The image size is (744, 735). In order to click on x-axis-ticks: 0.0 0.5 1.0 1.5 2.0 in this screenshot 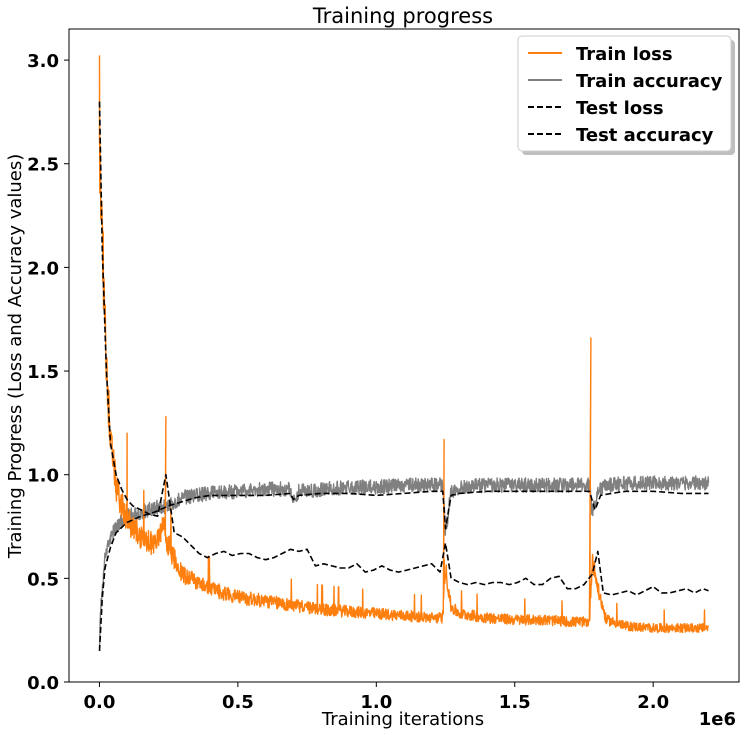, I will do `click(376, 697)`.